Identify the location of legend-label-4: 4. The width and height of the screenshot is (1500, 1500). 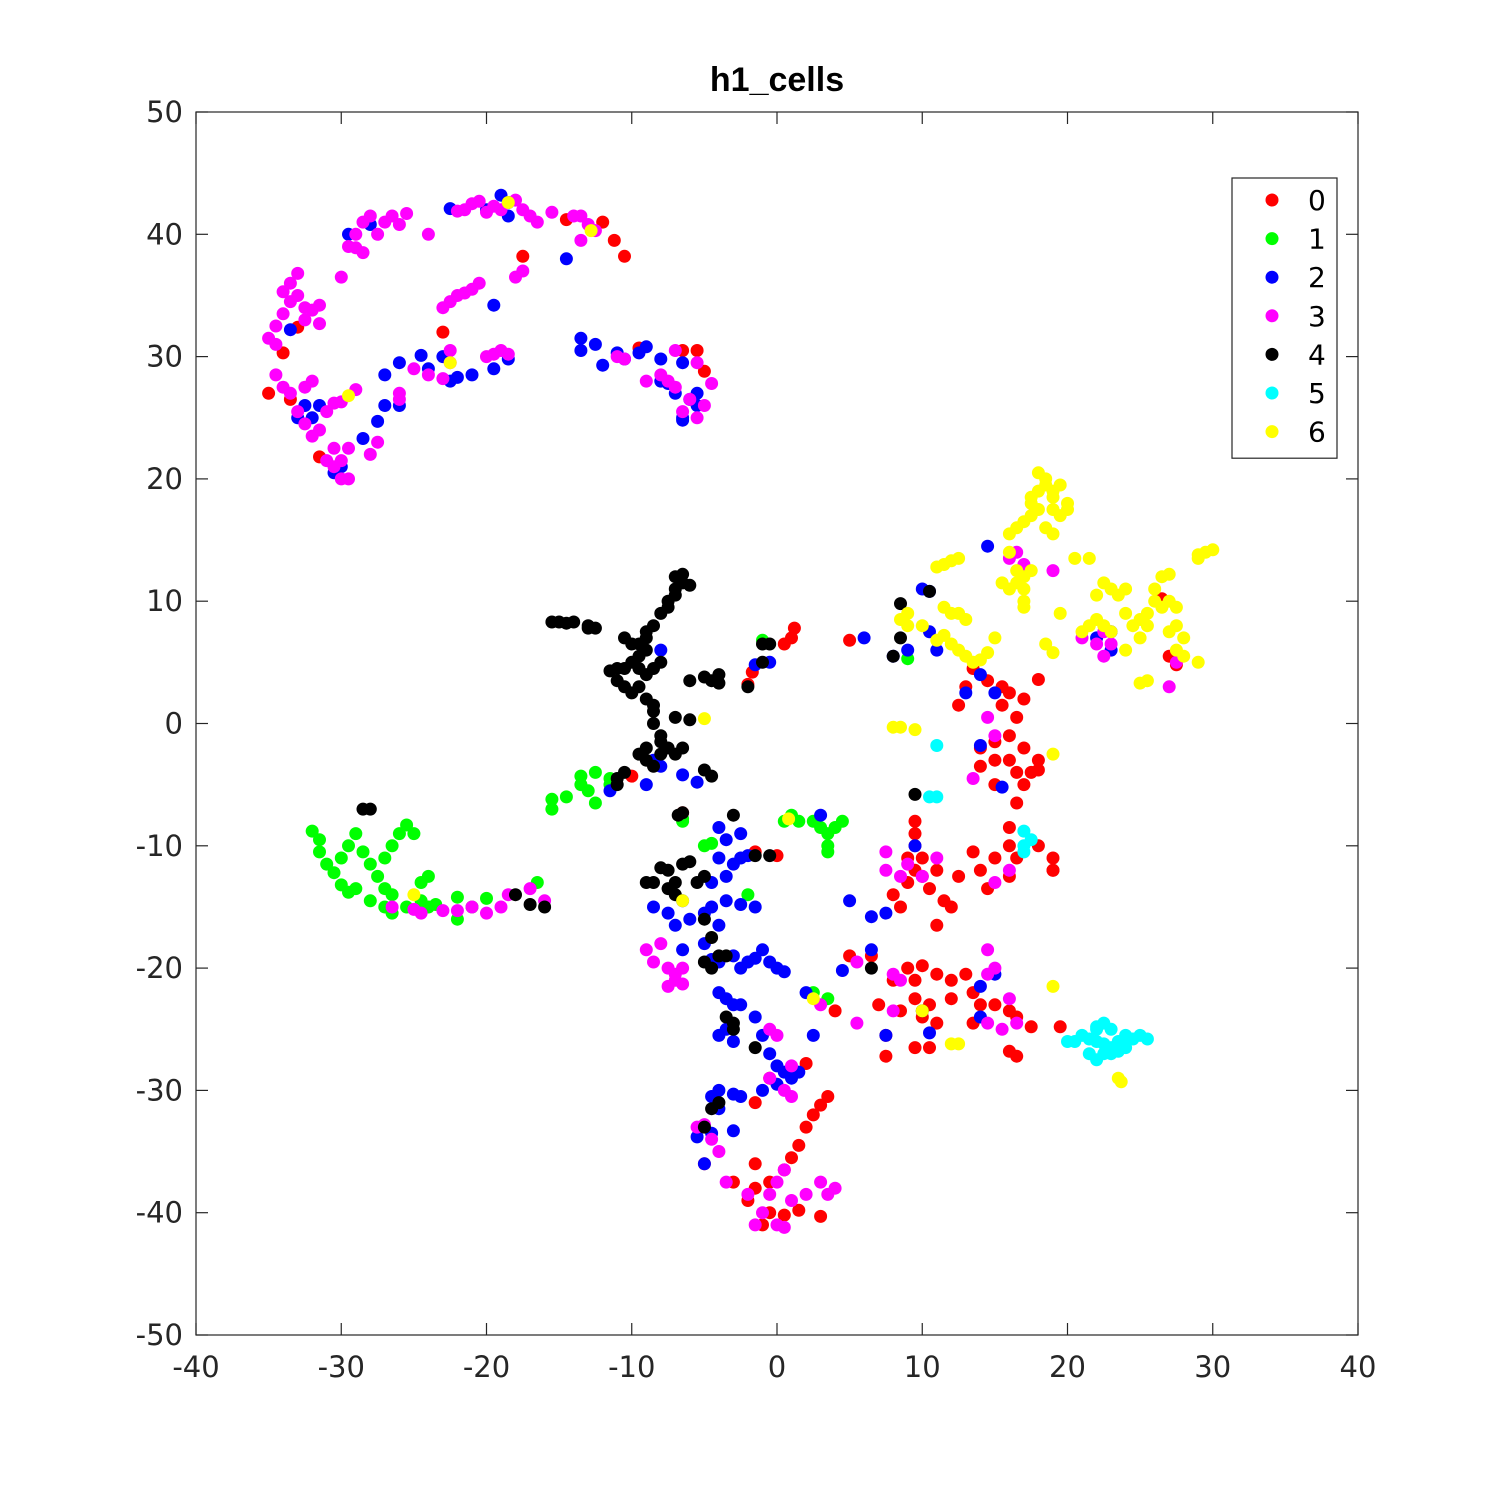
(1317, 354).